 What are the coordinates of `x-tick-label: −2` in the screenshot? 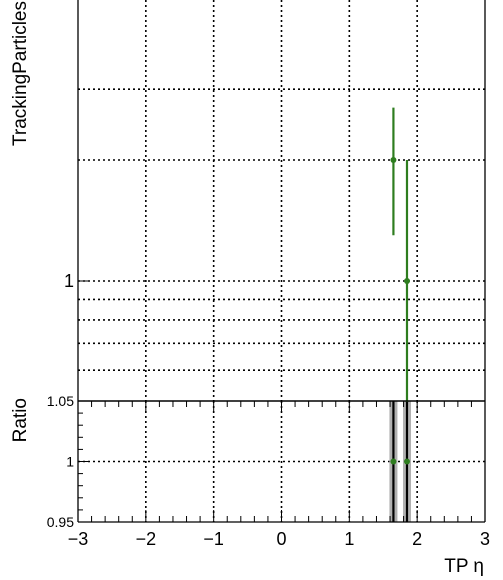 It's located at (146, 539).